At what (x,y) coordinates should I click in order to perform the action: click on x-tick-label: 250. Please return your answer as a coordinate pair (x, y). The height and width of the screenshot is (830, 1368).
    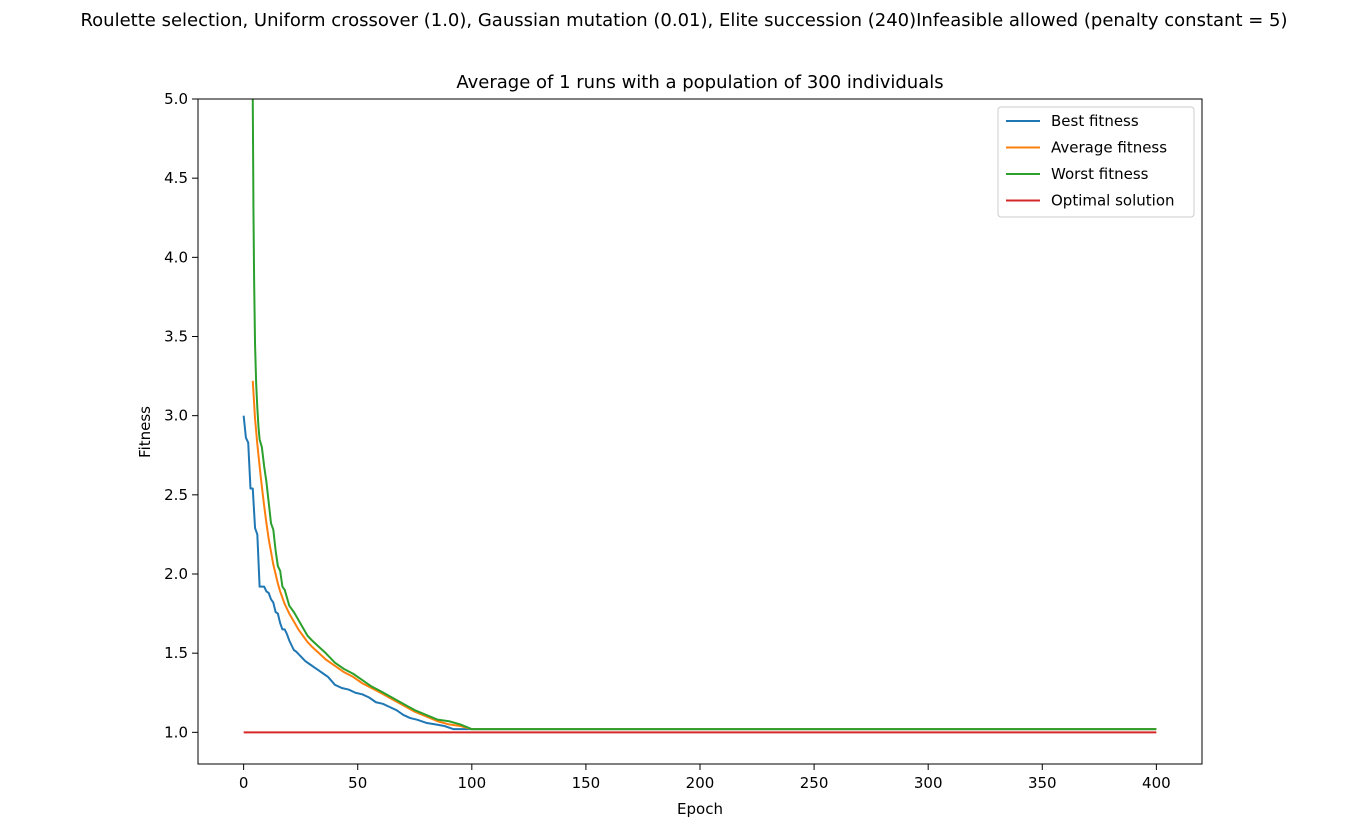
    Looking at the image, I should click on (814, 783).